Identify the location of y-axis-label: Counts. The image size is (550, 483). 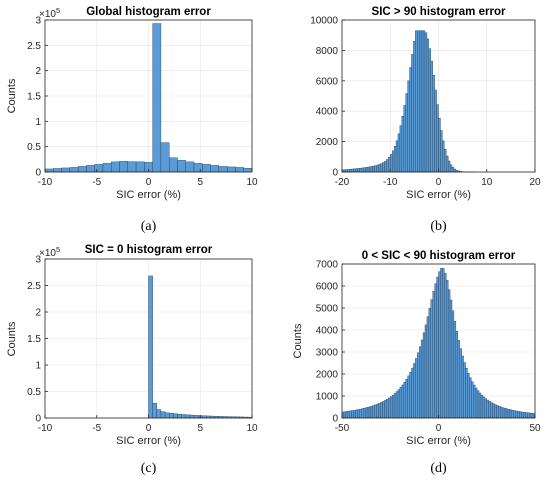
(12, 95).